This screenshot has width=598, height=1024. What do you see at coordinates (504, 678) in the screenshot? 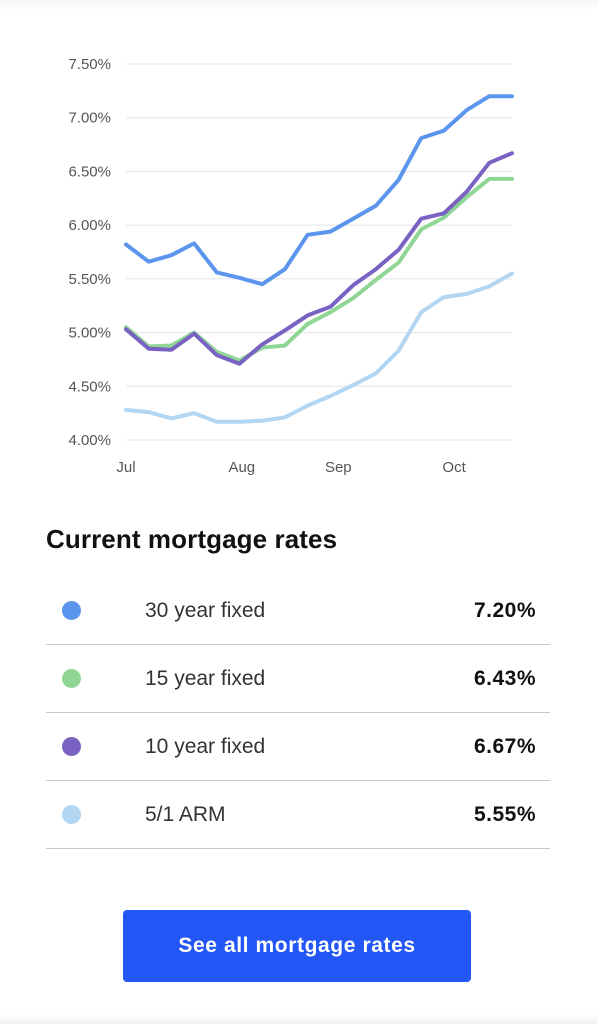
I see `rate-value: 6.43%` at bounding box center [504, 678].